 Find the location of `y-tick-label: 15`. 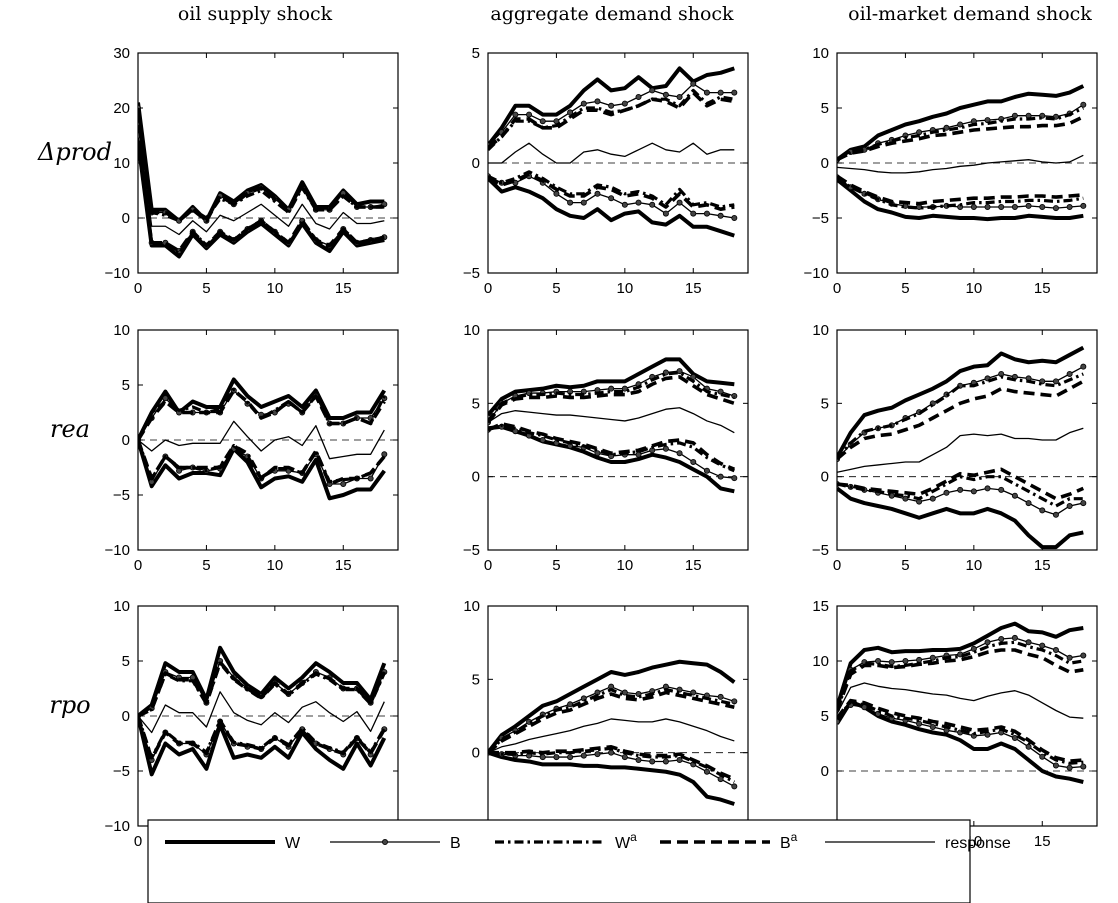

y-tick-label: 15 is located at coordinates (820, 606).